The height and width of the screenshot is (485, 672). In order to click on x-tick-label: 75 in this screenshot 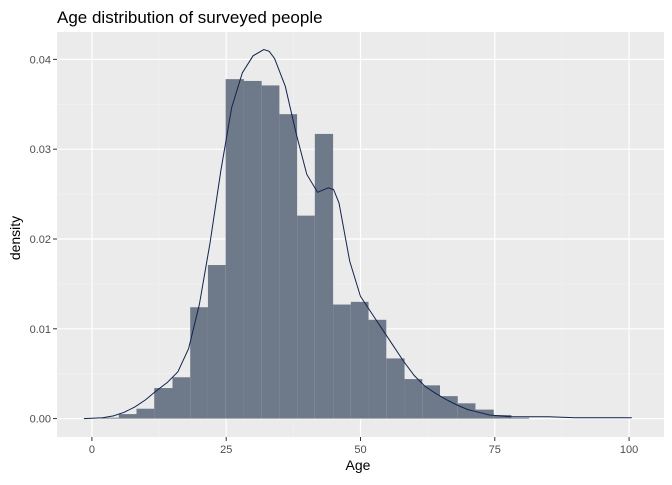, I will do `click(495, 450)`.